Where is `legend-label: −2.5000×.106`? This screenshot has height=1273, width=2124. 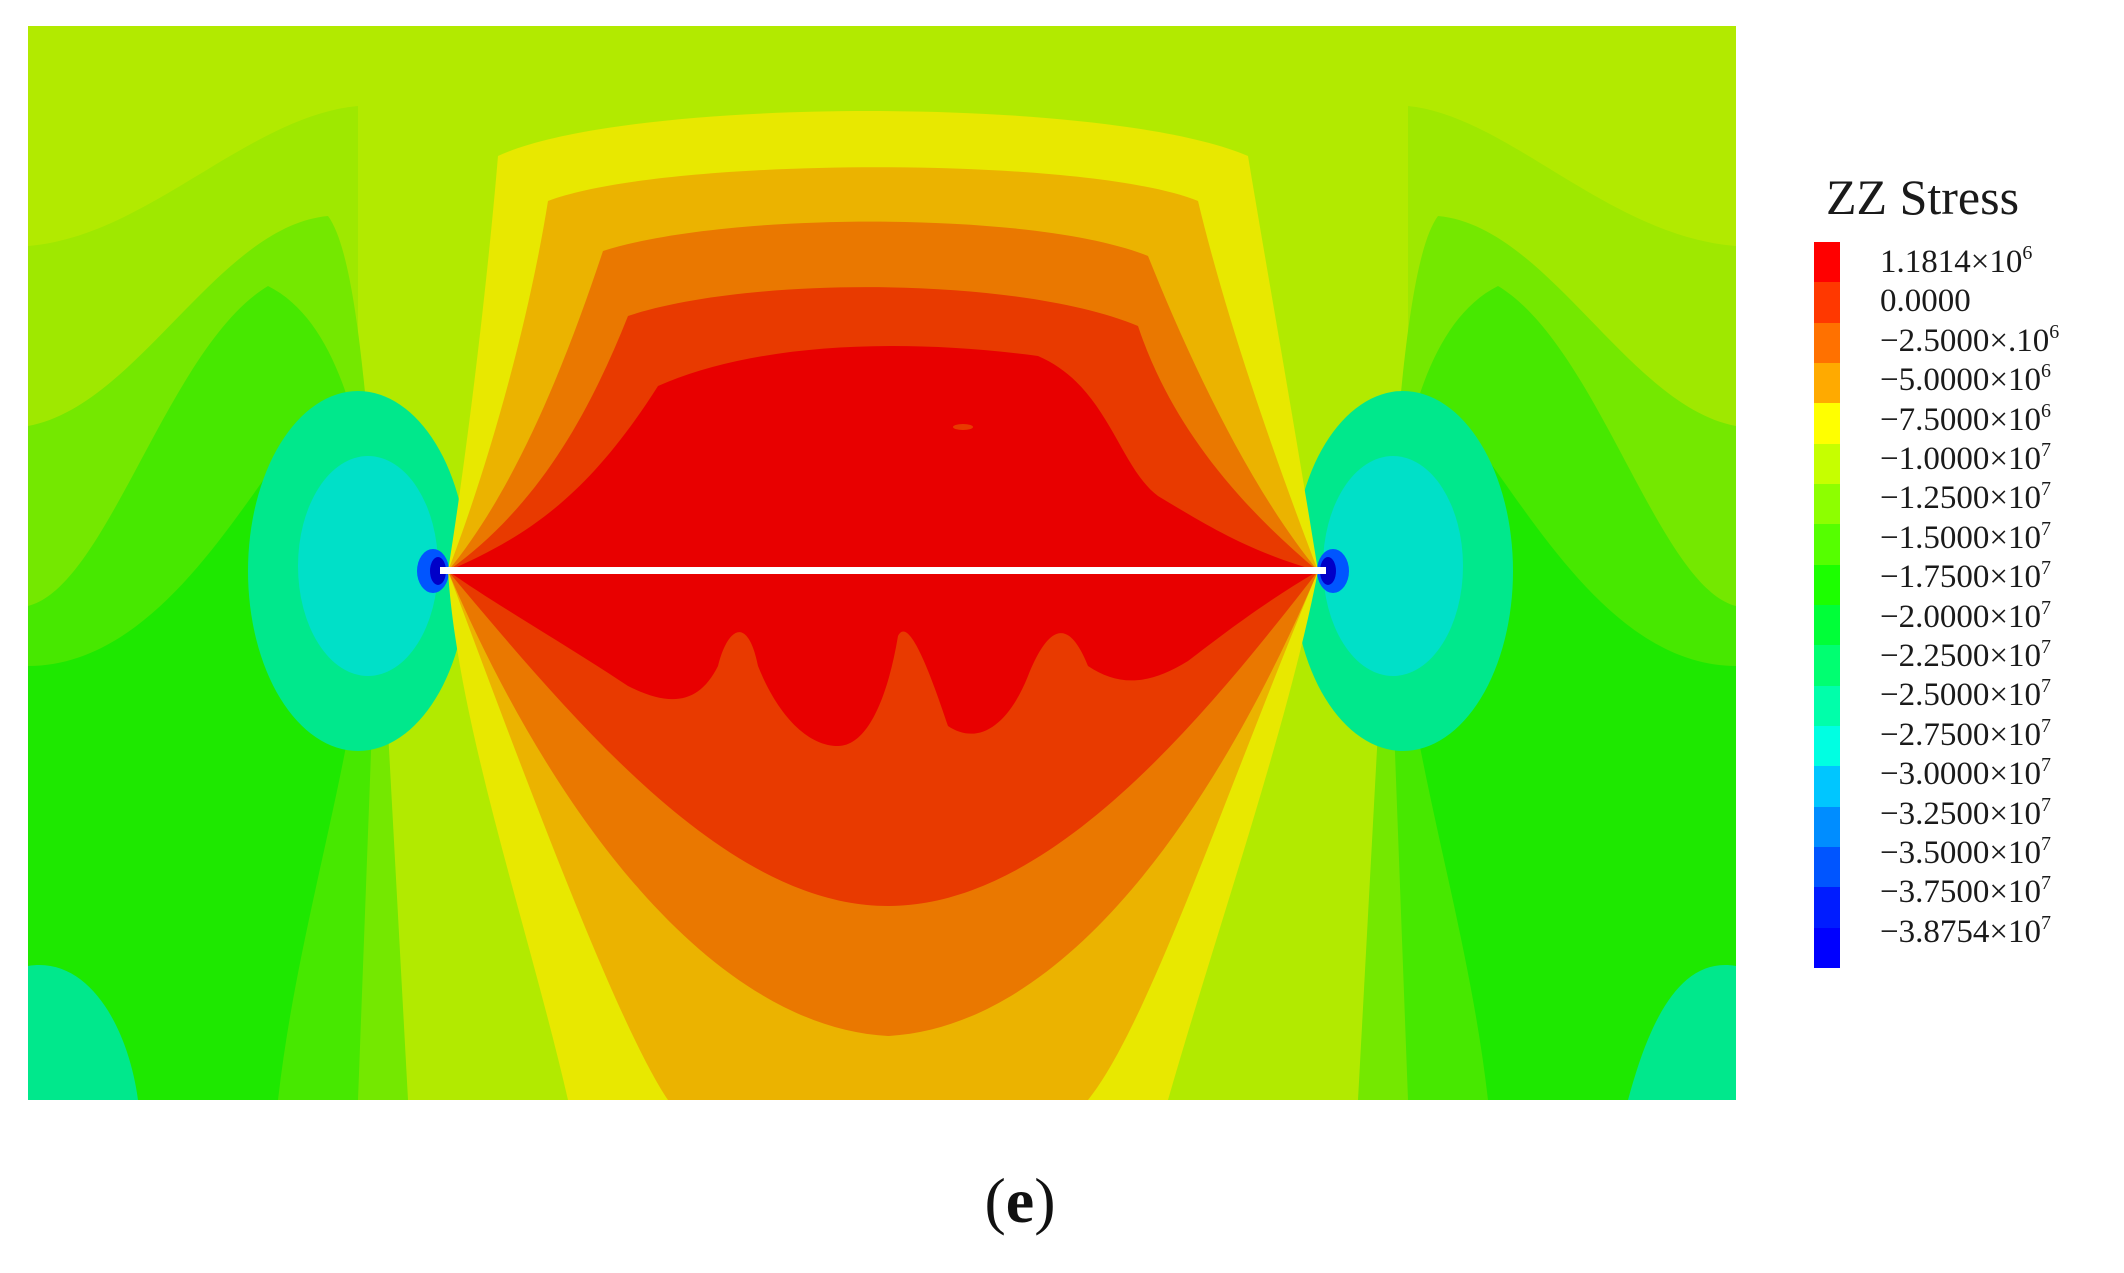 legend-label: −2.5000×.106 is located at coordinates (1969, 340).